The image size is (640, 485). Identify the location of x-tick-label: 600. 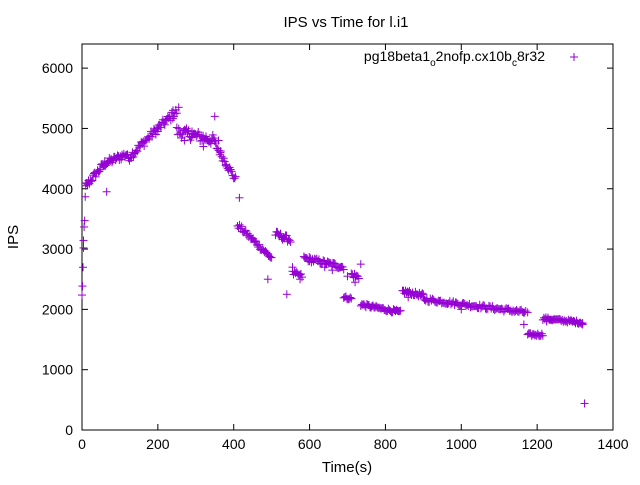
(310, 444).